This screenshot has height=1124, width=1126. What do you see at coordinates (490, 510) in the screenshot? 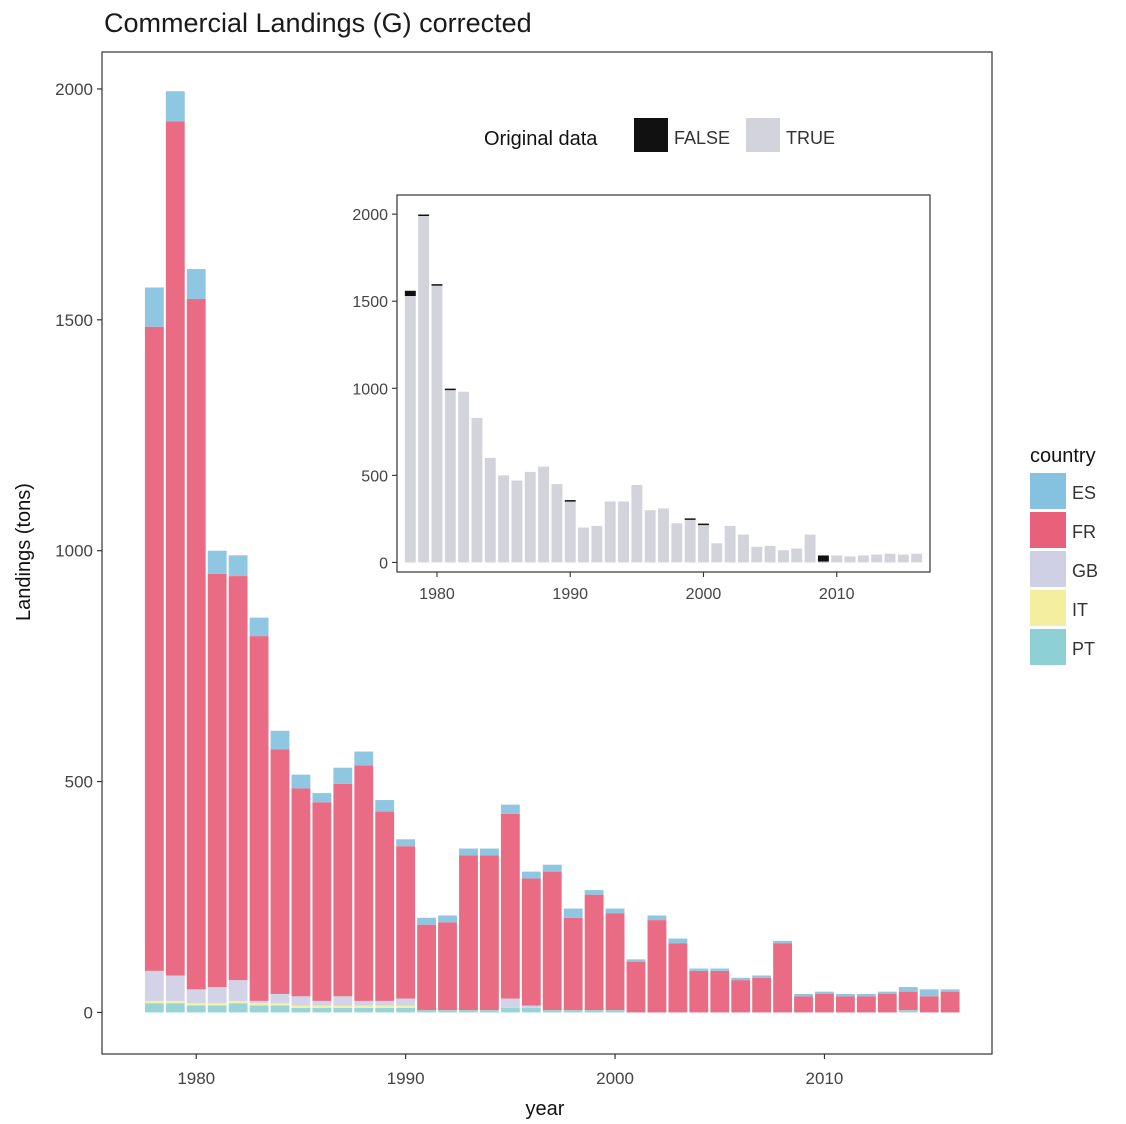
I see `inset-bar-true-1984` at bounding box center [490, 510].